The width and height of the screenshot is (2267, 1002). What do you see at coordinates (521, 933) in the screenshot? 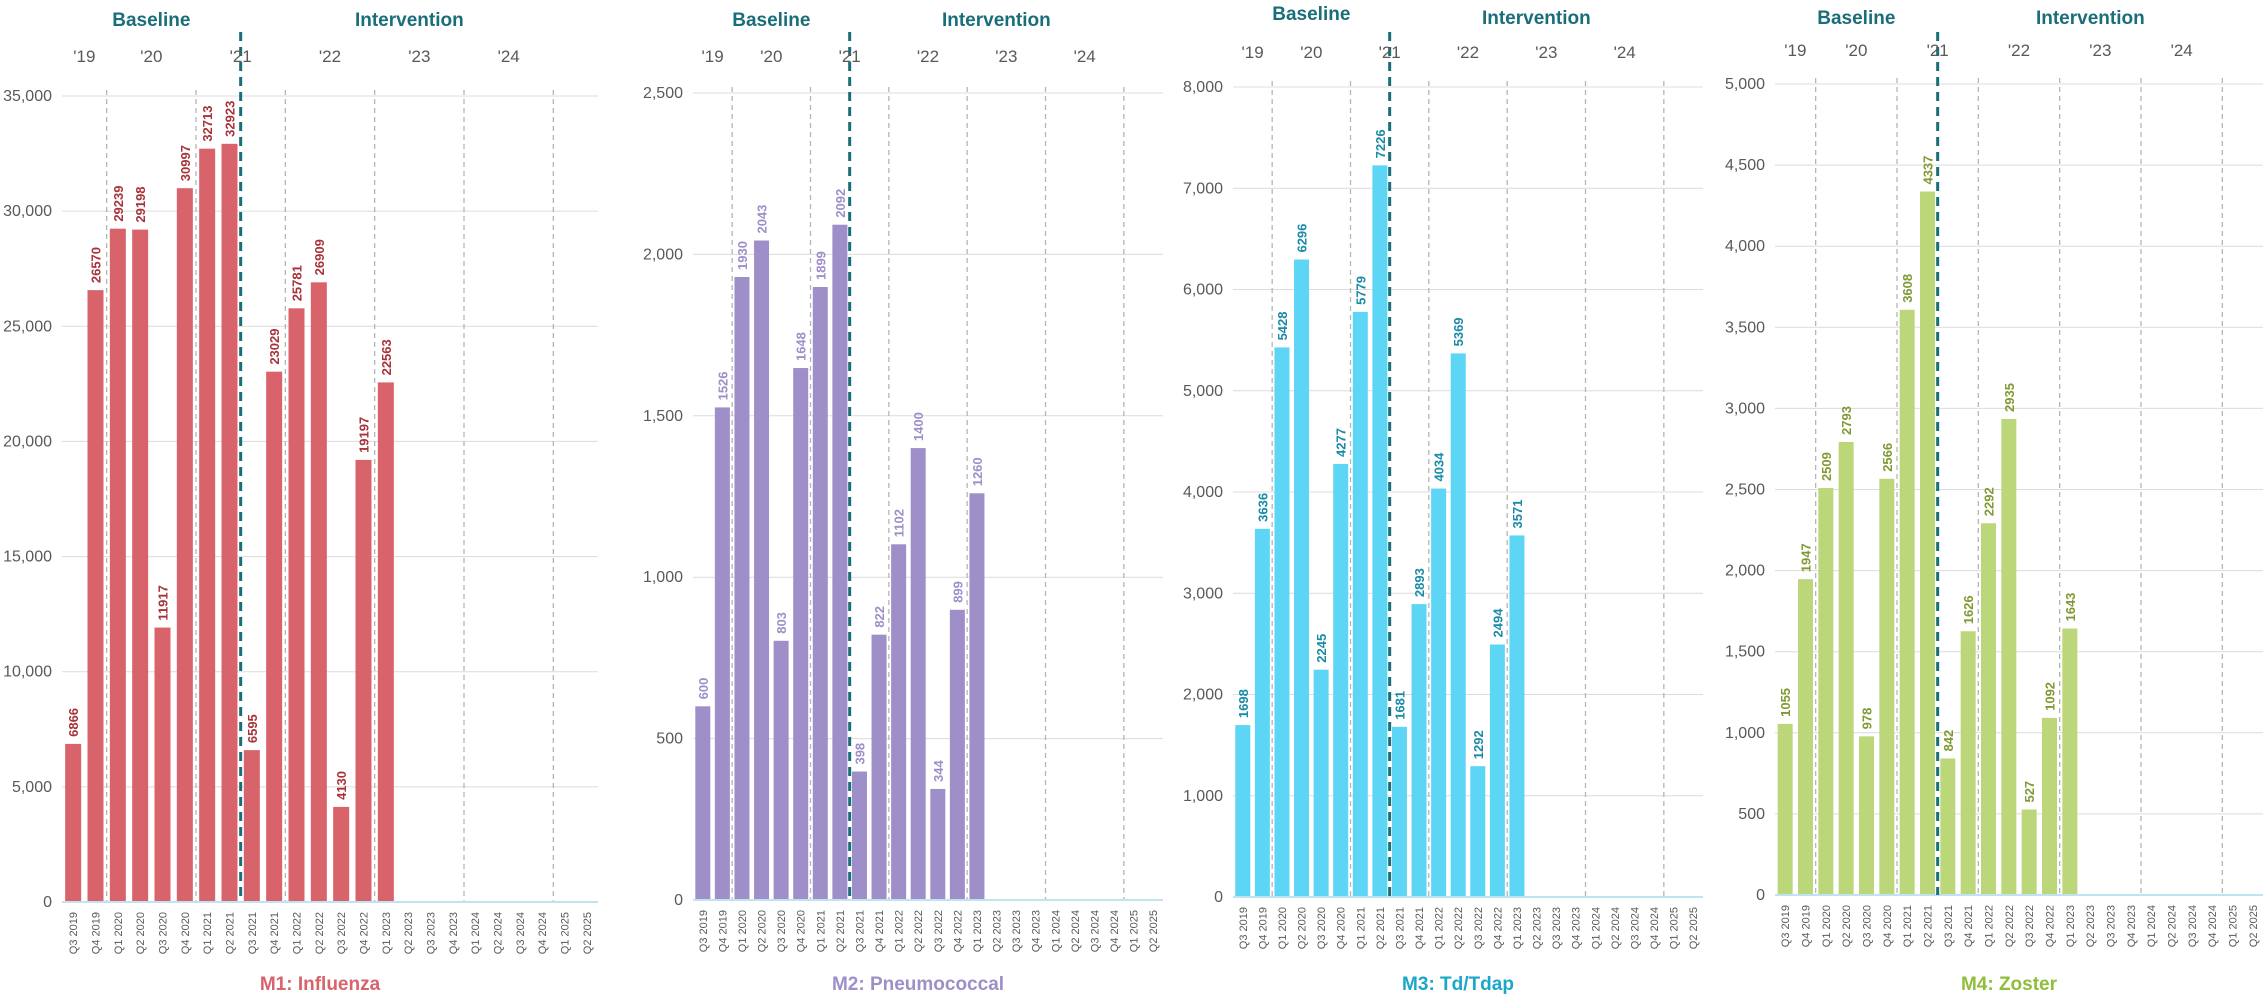
I see `x-tick-label: Q3 2024` at bounding box center [521, 933].